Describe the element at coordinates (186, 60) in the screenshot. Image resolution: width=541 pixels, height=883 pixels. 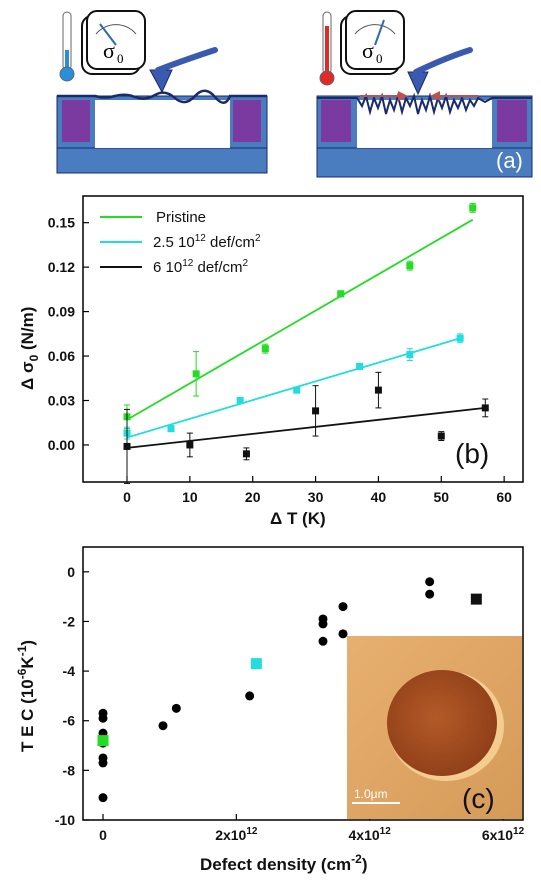
I see `left-afm-cantilever` at that location.